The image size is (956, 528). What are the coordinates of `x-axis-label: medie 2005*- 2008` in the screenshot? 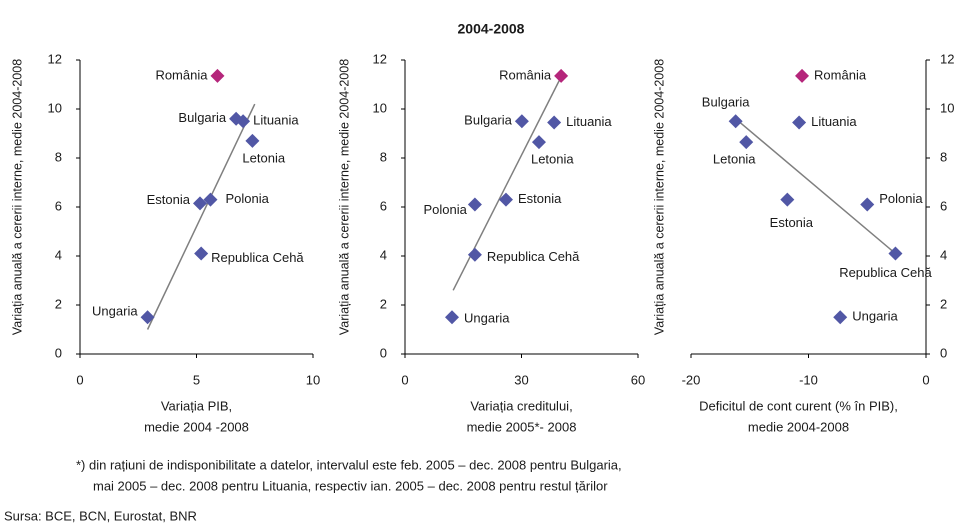 It's located at (522, 426).